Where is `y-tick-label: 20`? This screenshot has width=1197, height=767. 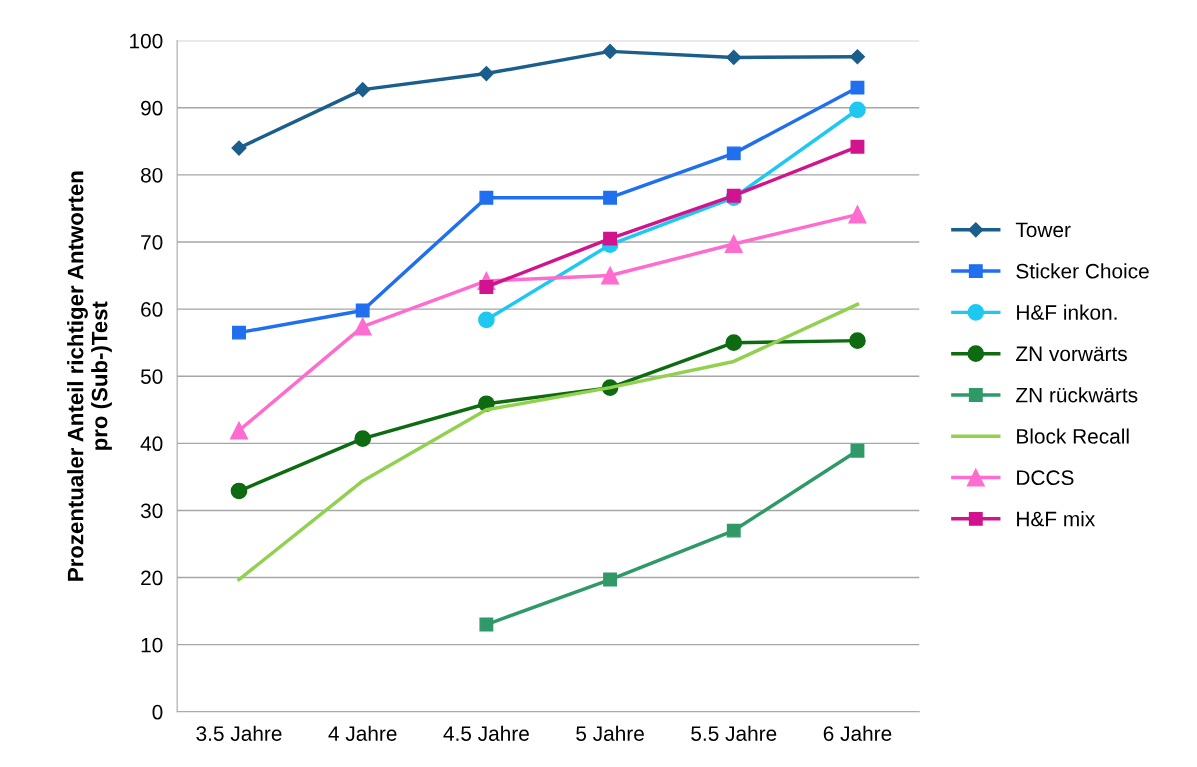 y-tick-label: 20 is located at coordinates (152, 578).